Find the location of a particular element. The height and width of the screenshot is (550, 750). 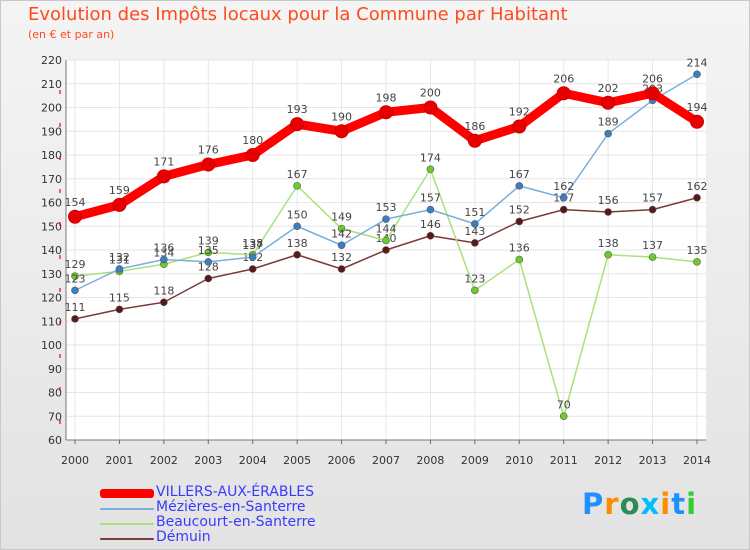

y-tick-label: 190 is located at coordinates (51, 131).